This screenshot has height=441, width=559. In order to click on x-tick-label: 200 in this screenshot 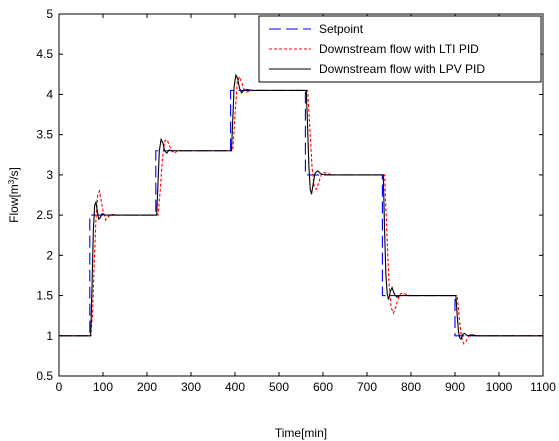, I will do `click(147, 387)`.